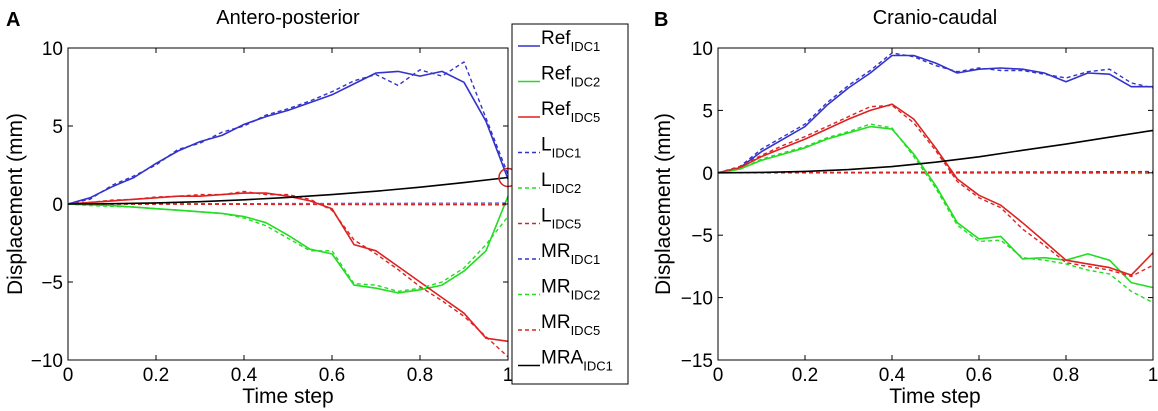  Describe the element at coordinates (935, 172) in the screenshot. I see `panel-b-series-l-idc5` at that location.